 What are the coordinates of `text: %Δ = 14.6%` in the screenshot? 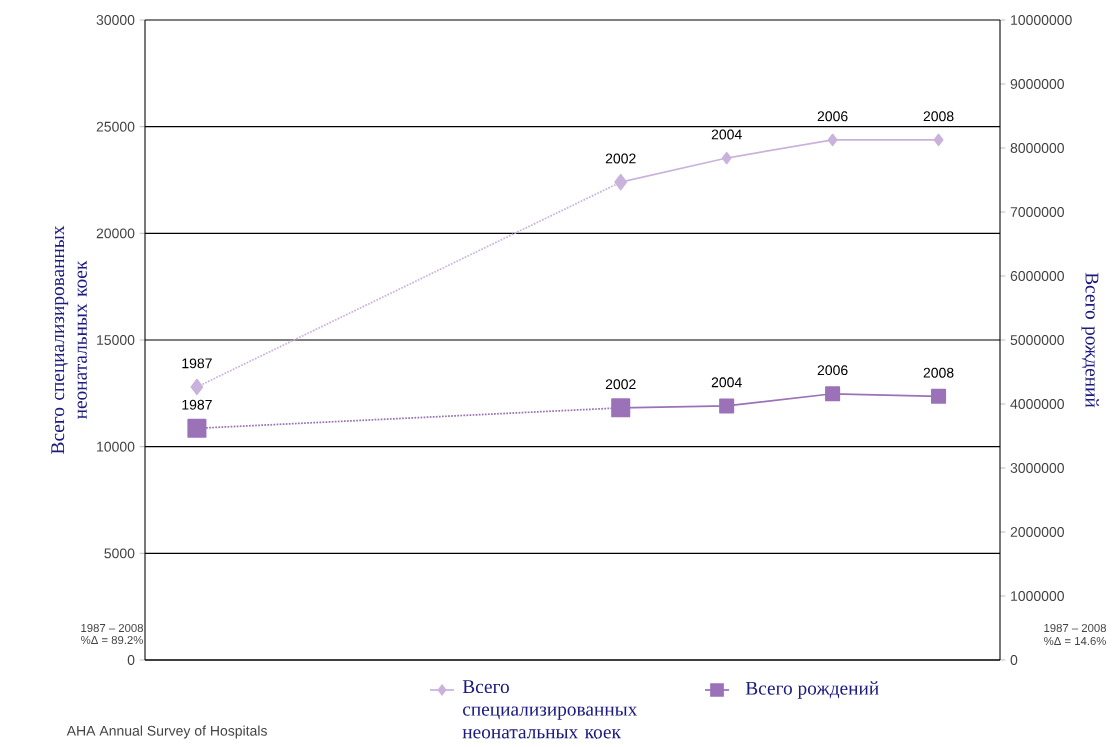 It's located at (1075, 641).